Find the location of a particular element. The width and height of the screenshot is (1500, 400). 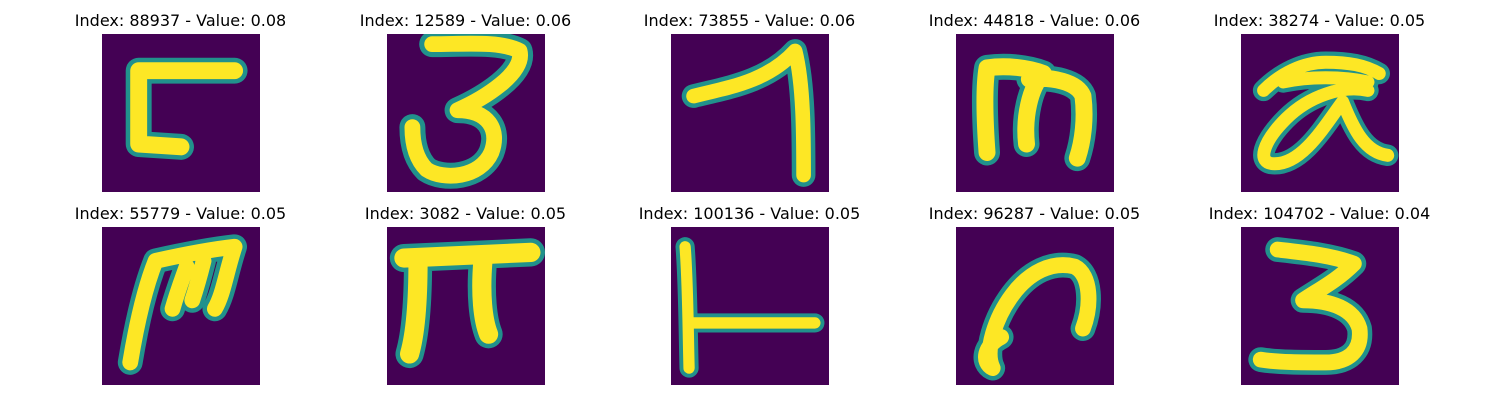

panel-title: Index: 44818 - Value: 0.06 is located at coordinates (1034, 20).